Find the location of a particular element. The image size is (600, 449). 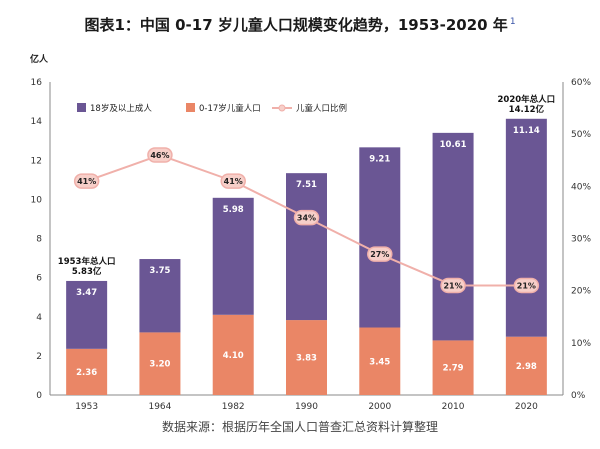

legend-label: 18岁及以上成人 is located at coordinates (121, 108).